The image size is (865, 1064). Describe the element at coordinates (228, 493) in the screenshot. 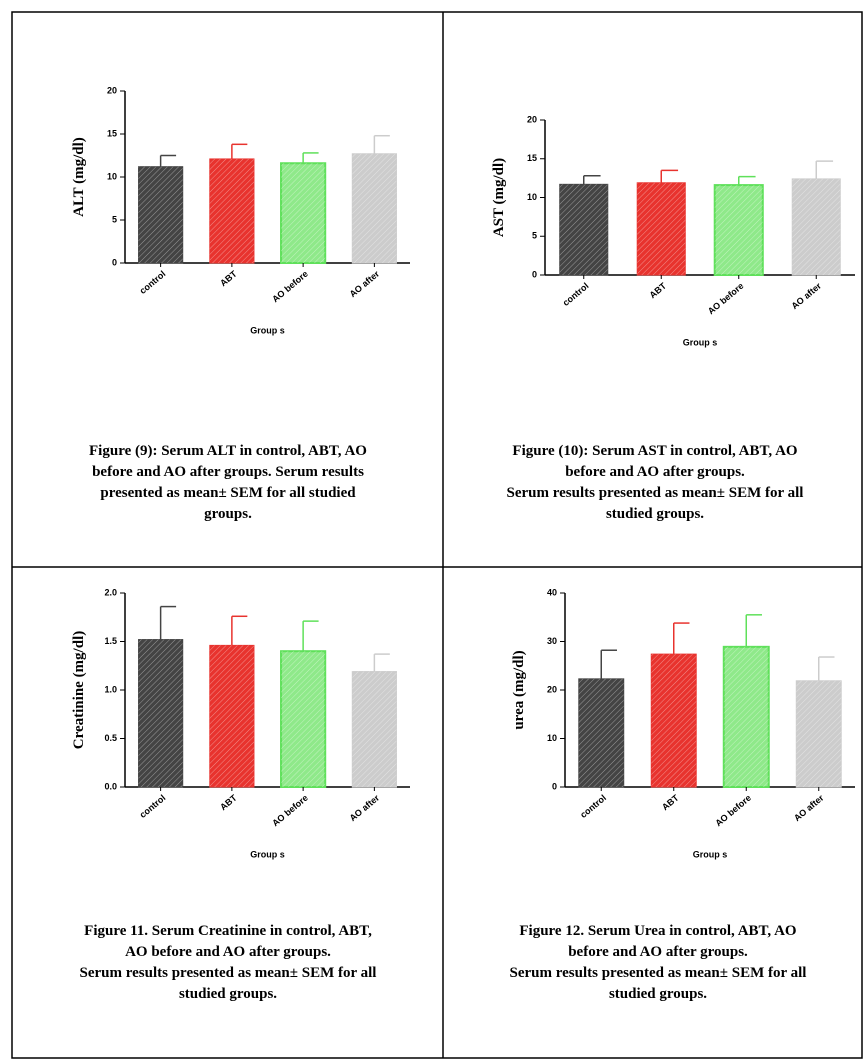

I see `caption-line: presented as mean± SEM for all studied` at that location.